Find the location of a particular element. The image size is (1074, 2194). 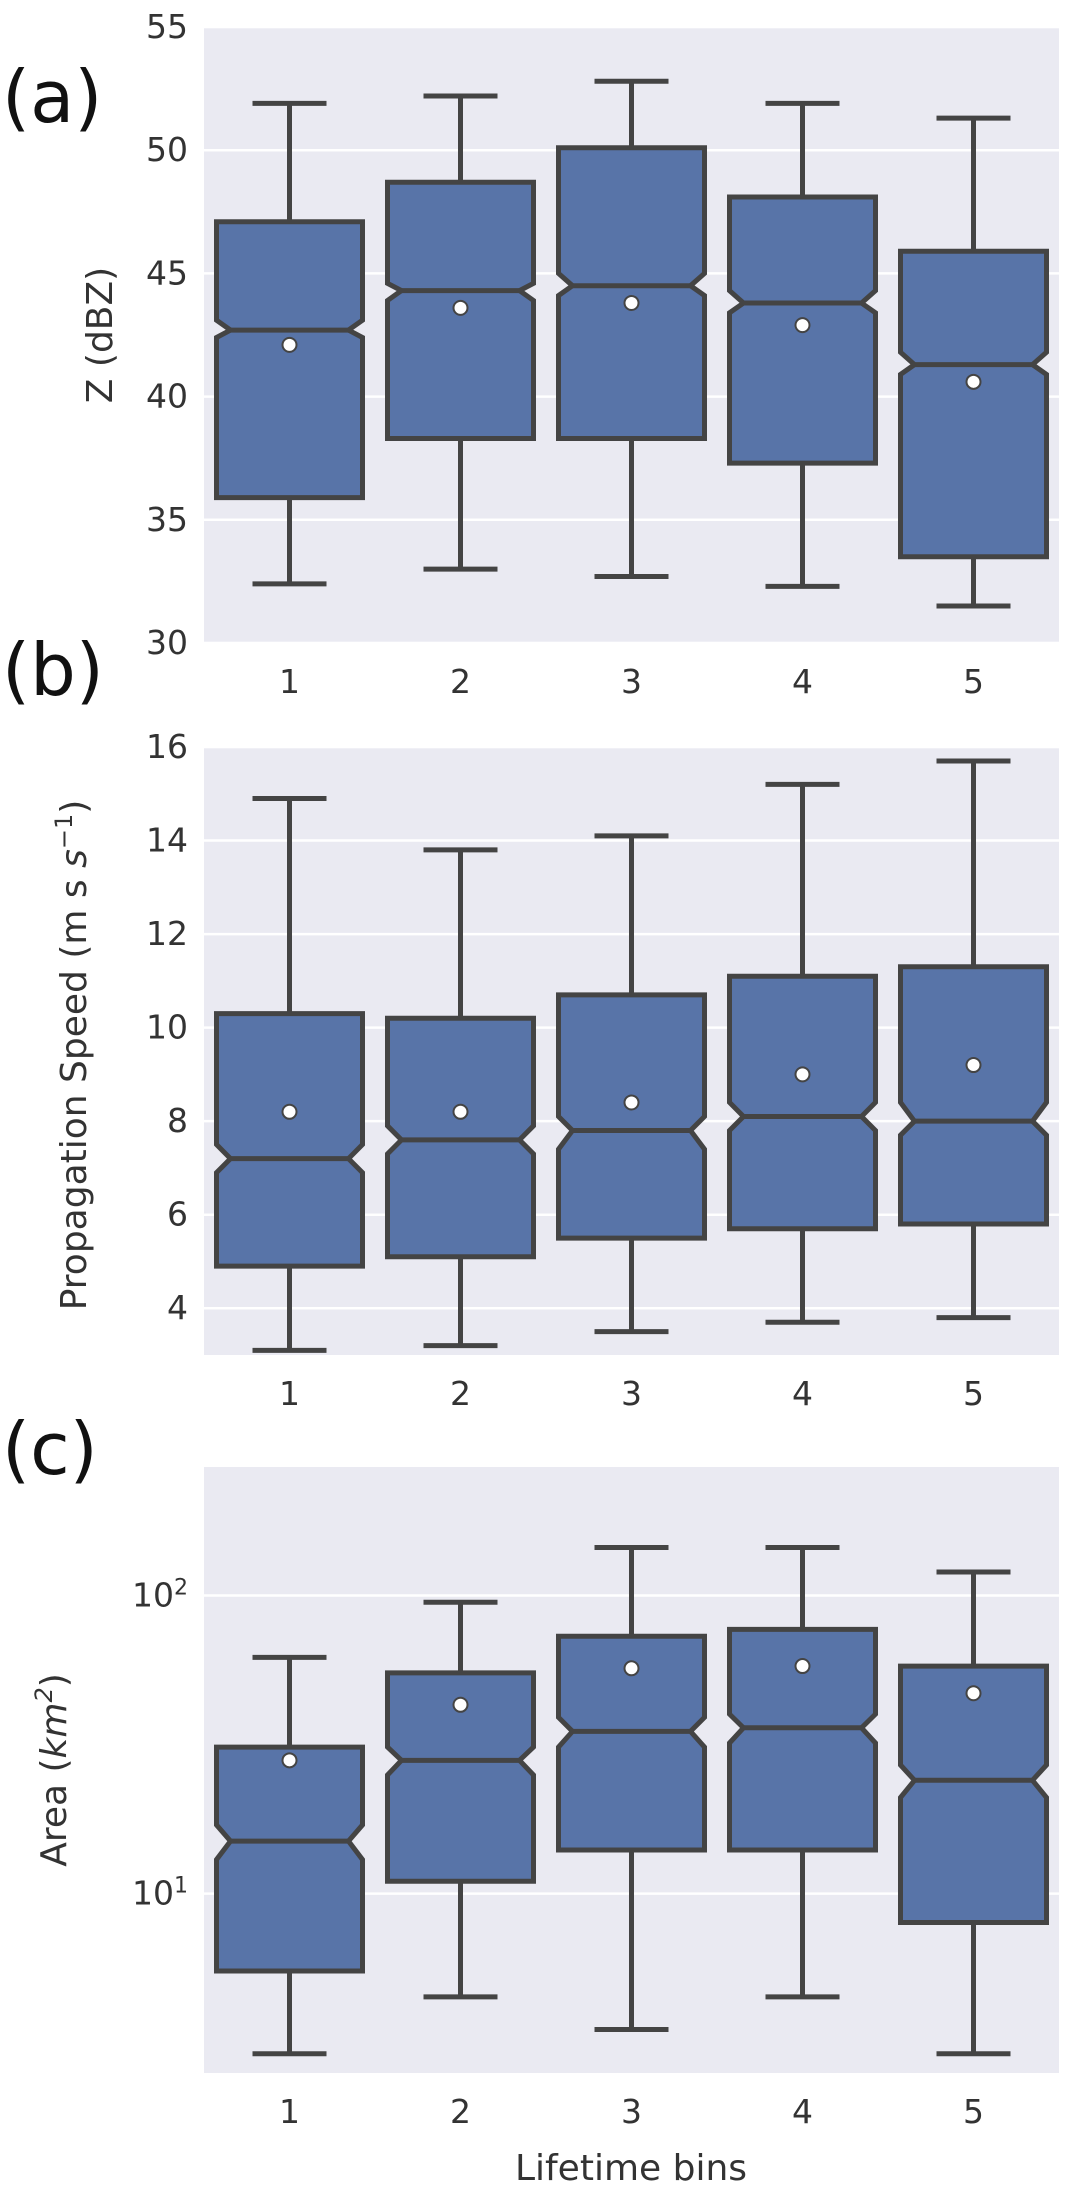

x-tick-label-a-4: 5 is located at coordinates (973, 681).